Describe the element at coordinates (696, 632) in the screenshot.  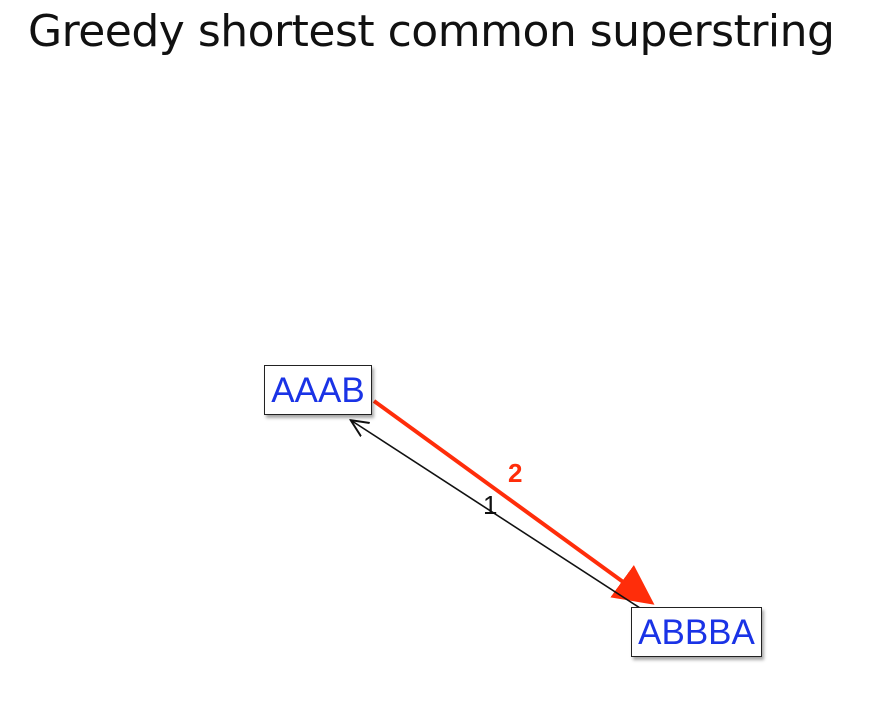
I see `node-abbba: ABBBA` at that location.